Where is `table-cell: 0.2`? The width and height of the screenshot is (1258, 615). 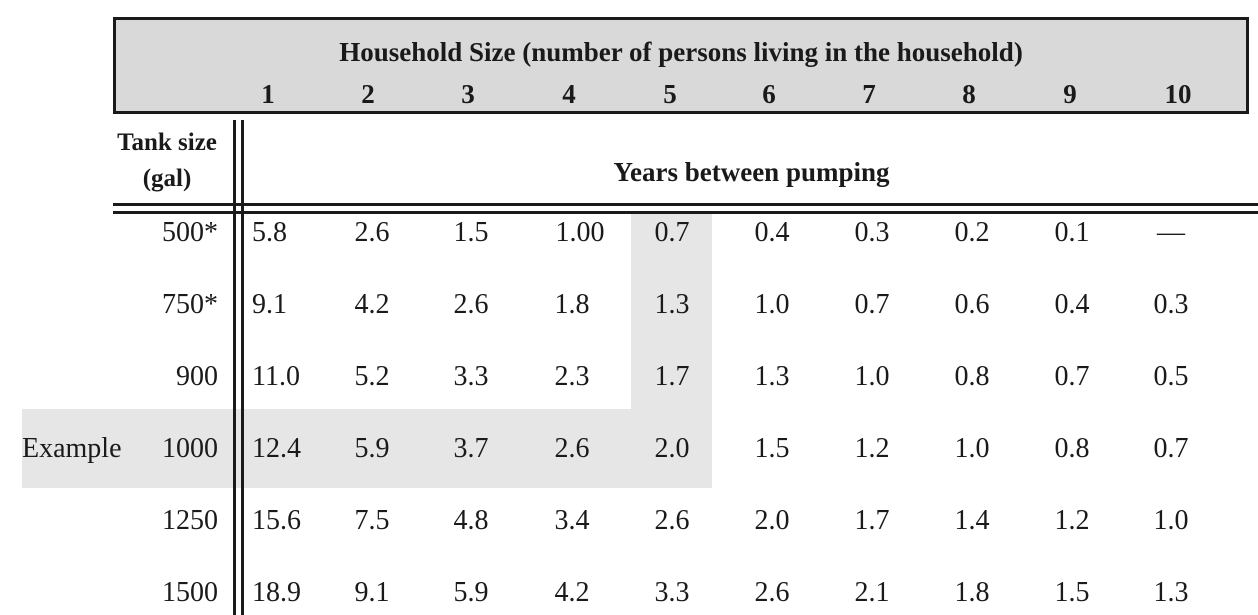 table-cell: 0.2 is located at coordinates (972, 232).